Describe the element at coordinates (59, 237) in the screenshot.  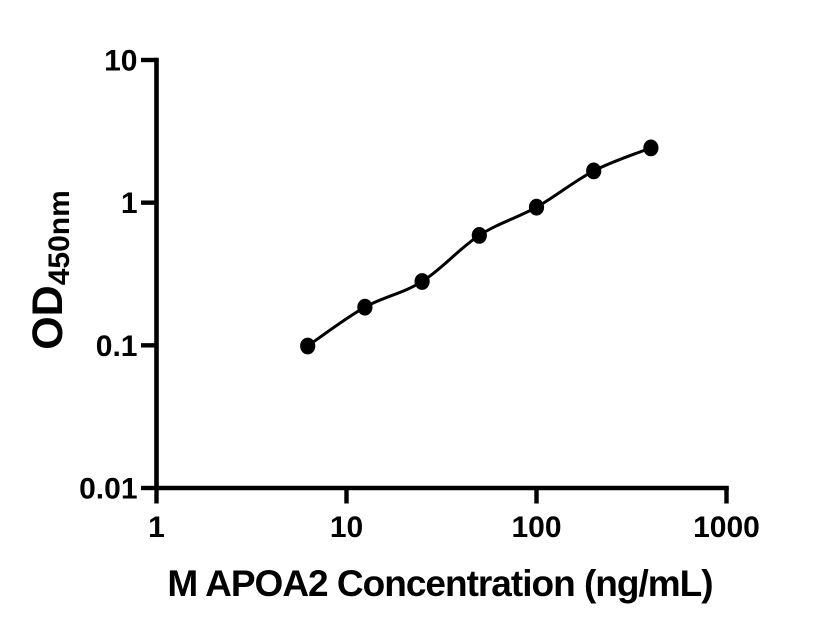
I see `y-axis-title-subscript: 450nm` at that location.